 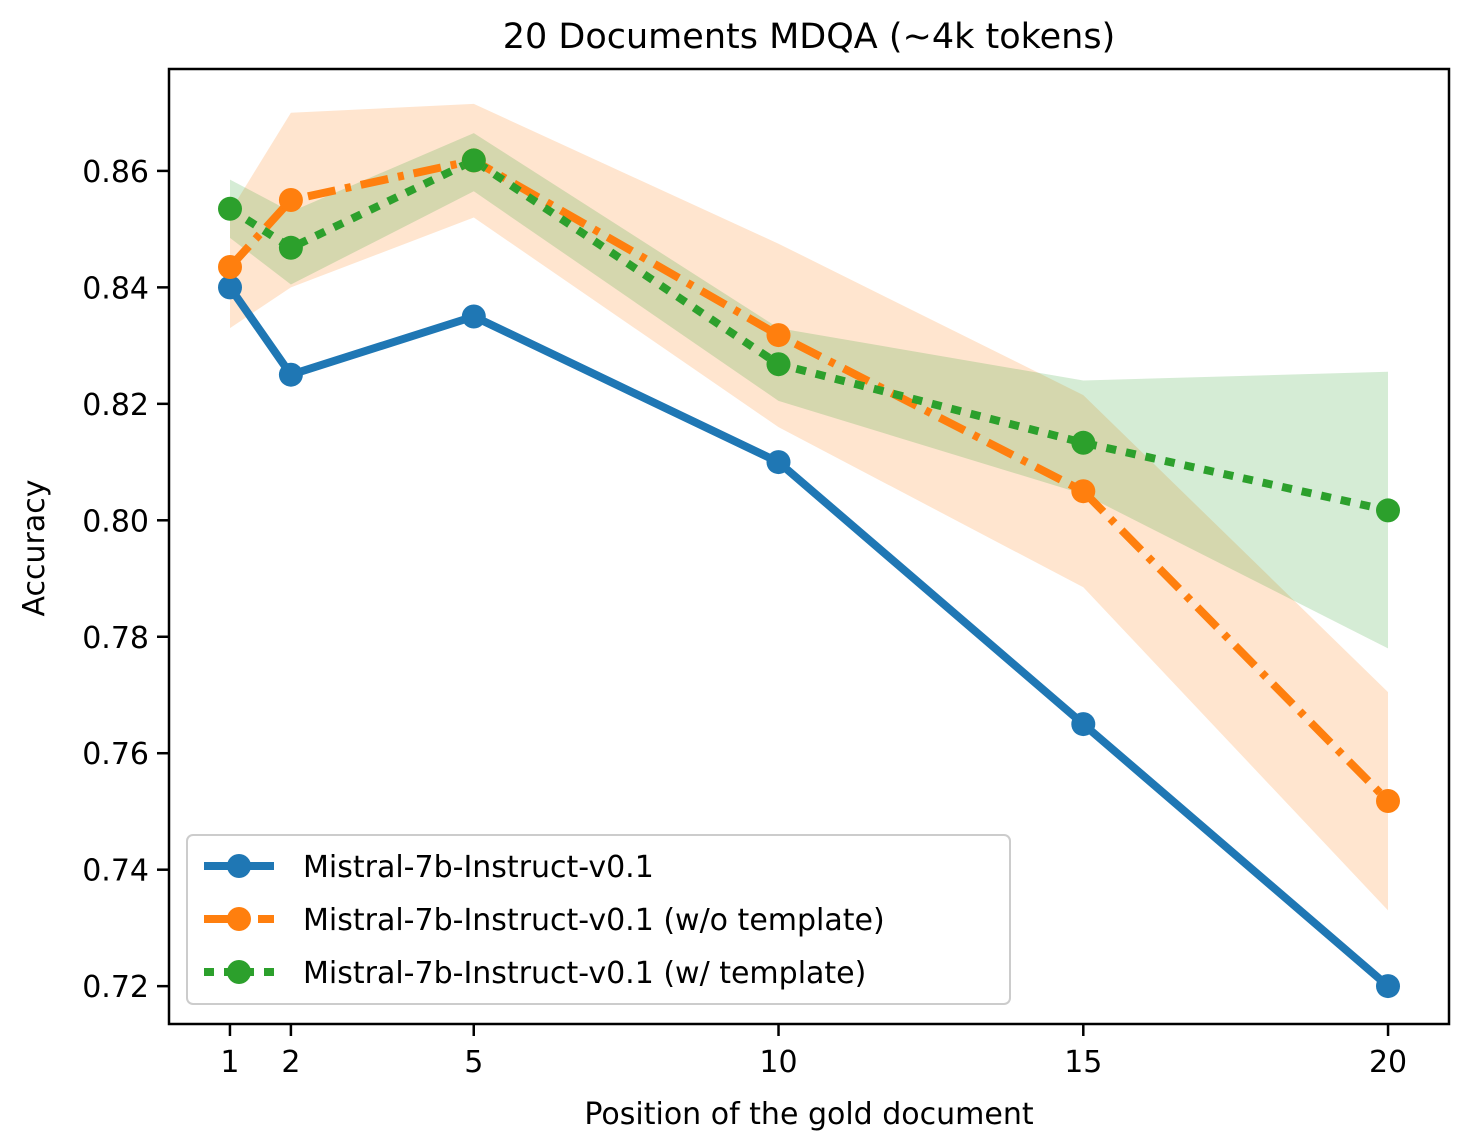 What do you see at coordinates (125, 580) in the screenshot?
I see `y-axis-ticks: 0.72 0.74 0.76 0.78 0.80 0.82 0.84 0.86` at bounding box center [125, 580].